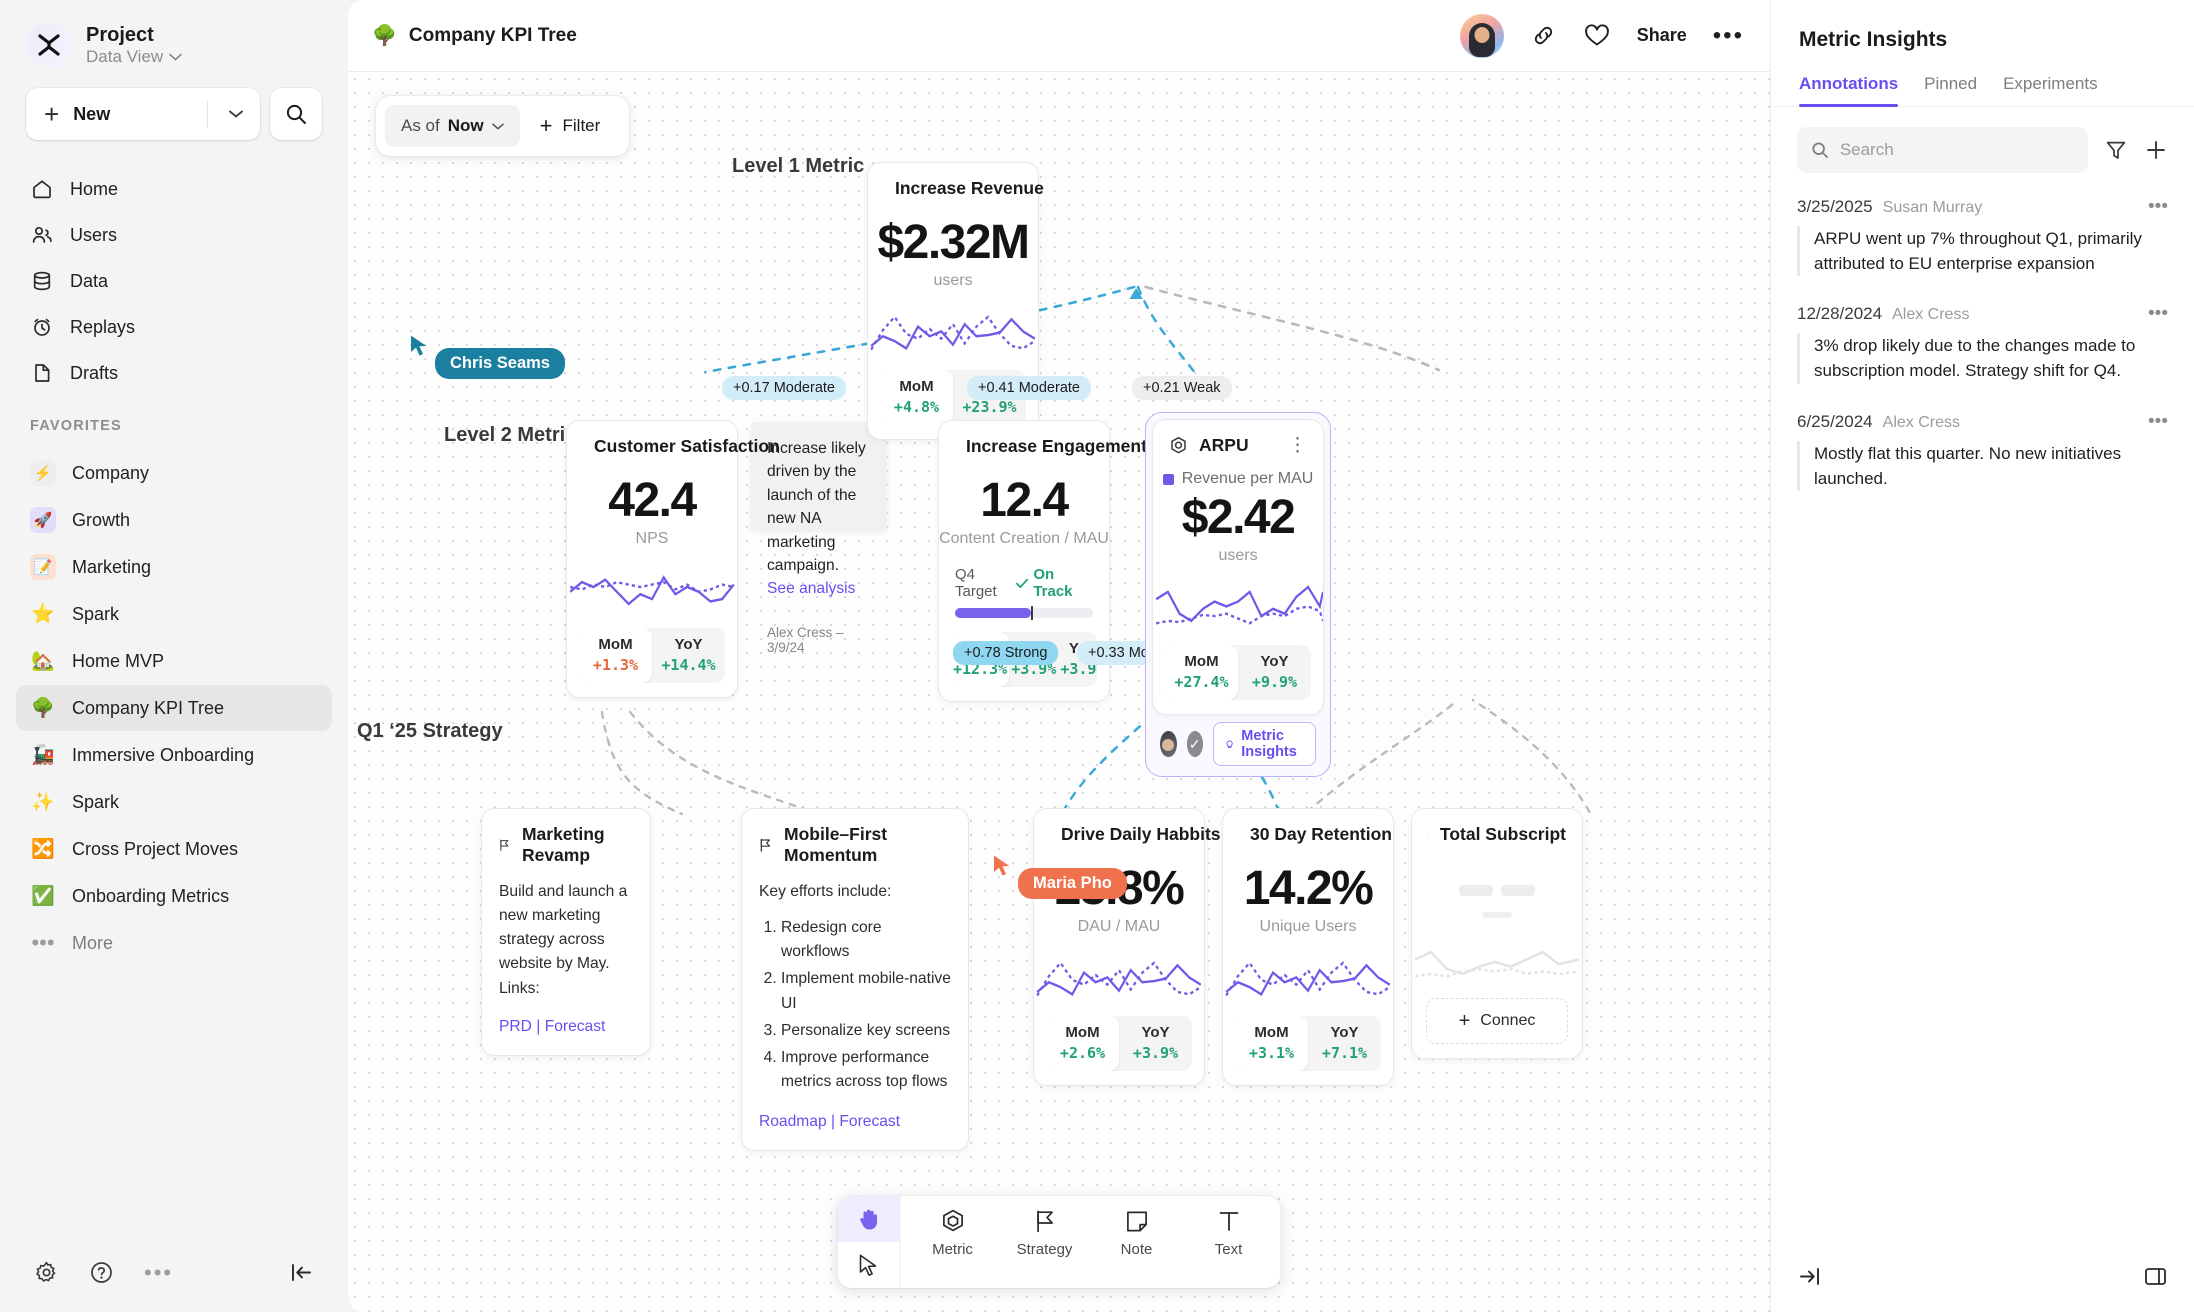 The width and height of the screenshot is (2194, 1312). Describe the element at coordinates (1182, 388) in the screenshot. I see `edge-label-revenue-arpu: +0.21 Weak` at that location.